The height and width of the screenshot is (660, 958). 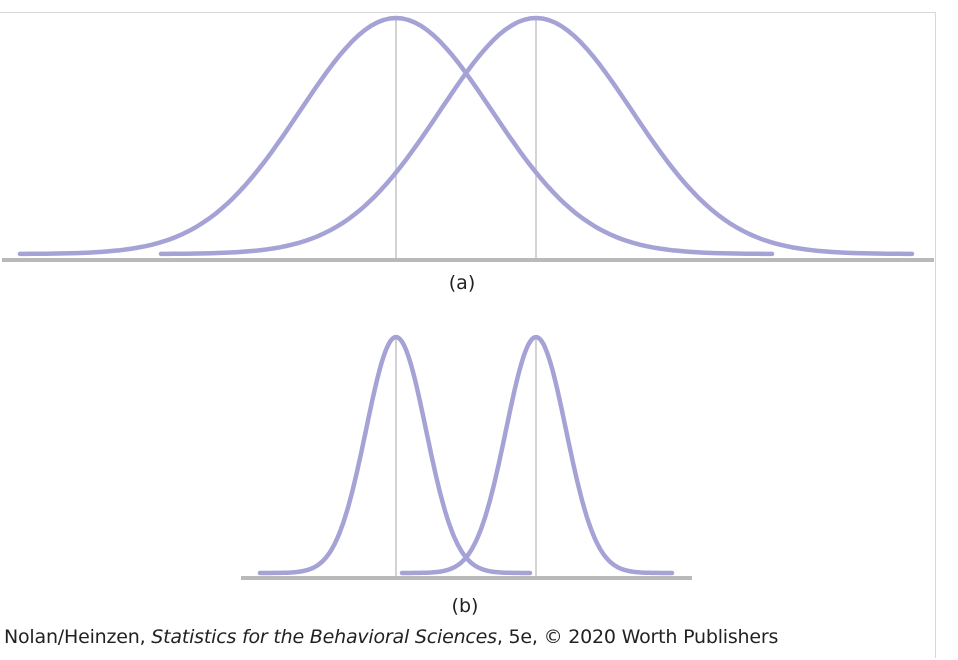 I want to click on panel-b-label: (b), so click(x=465, y=606).